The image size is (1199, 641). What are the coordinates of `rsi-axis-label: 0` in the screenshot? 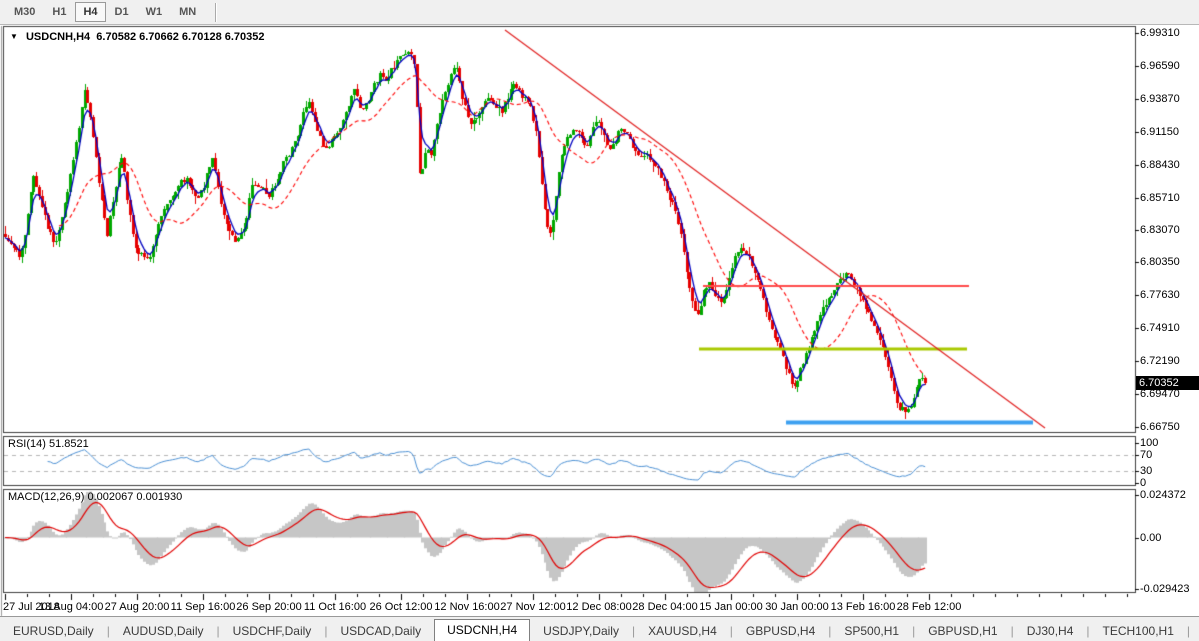 It's located at (1143, 482).